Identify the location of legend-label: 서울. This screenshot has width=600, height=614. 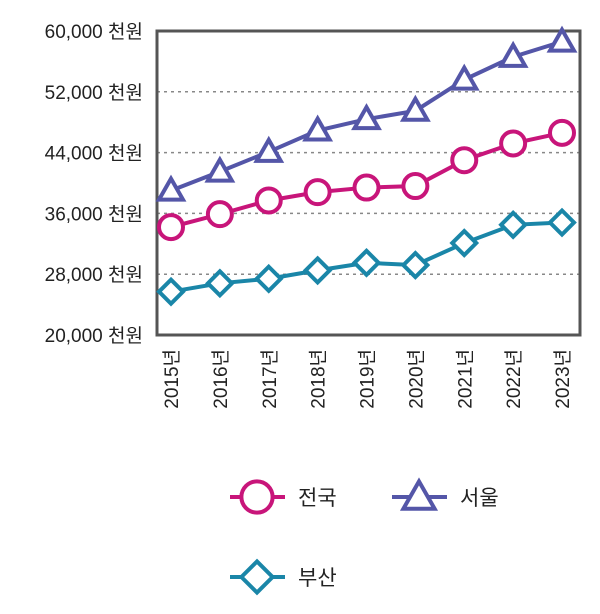
(479, 498).